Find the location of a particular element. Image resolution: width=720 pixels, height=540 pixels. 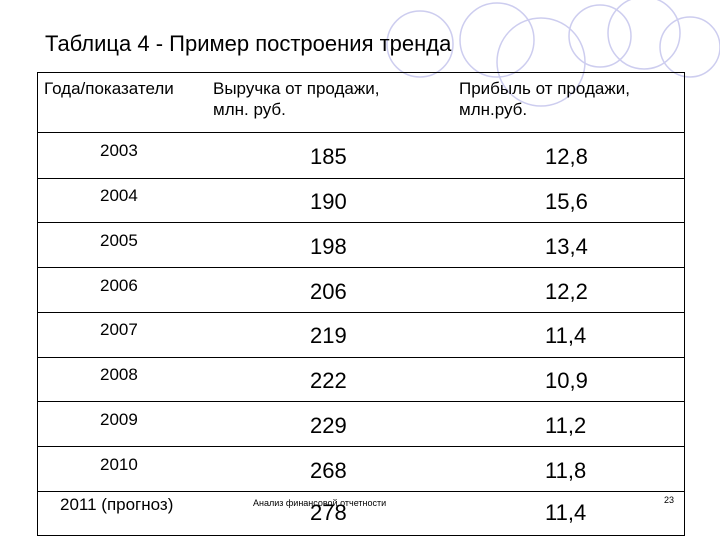

table-cell-revenue: 206 is located at coordinates (328, 291).